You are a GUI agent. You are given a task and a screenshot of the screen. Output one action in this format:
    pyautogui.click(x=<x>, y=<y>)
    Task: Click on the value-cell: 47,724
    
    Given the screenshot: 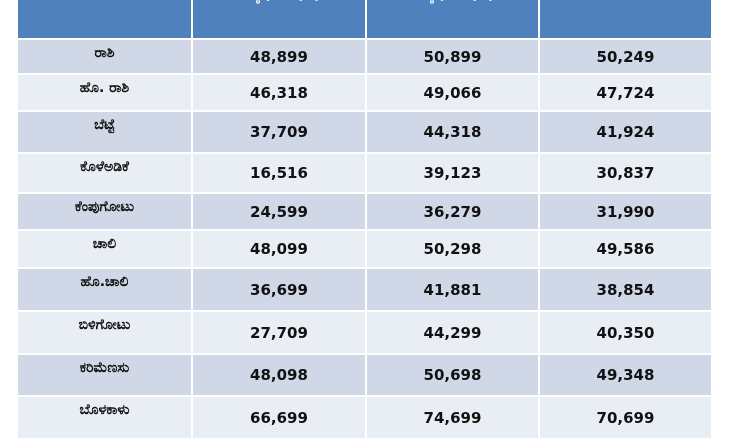 What is the action you would take?
    pyautogui.click(x=625, y=92)
    